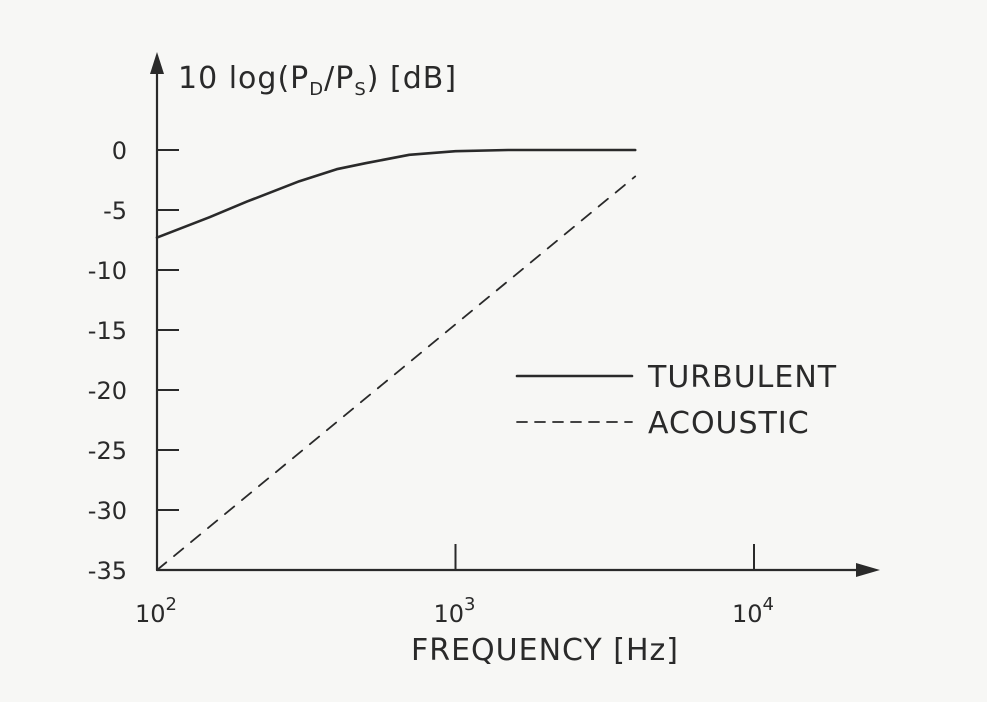 The width and height of the screenshot is (987, 702). Describe the element at coordinates (171, 604) in the screenshot. I see `x-tick-exponent: 2` at that location.